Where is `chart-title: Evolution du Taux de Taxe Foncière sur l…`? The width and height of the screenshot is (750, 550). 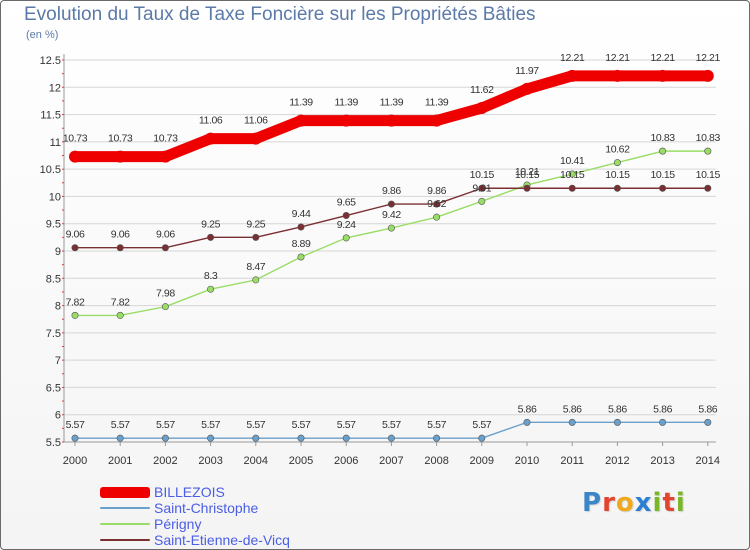
chart-title: Evolution du Taux de Taxe Foncière sur l… is located at coordinates (280, 14).